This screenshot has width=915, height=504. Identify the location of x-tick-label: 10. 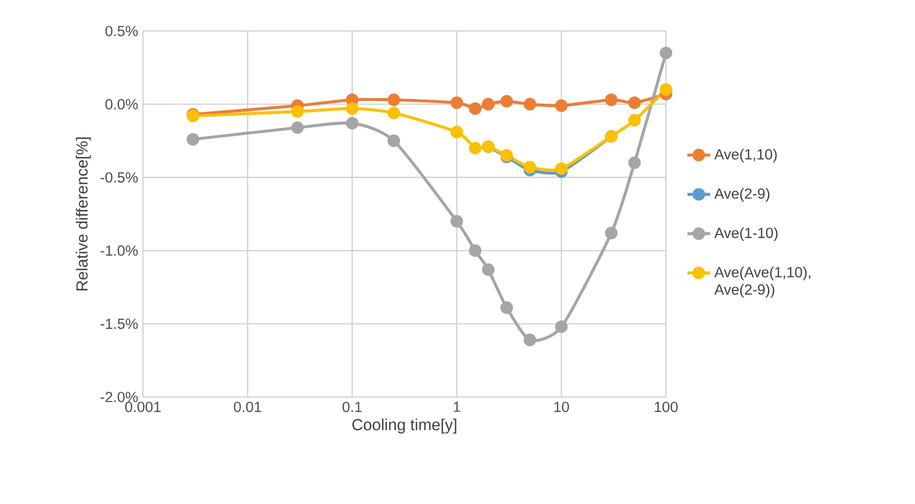
(561, 407).